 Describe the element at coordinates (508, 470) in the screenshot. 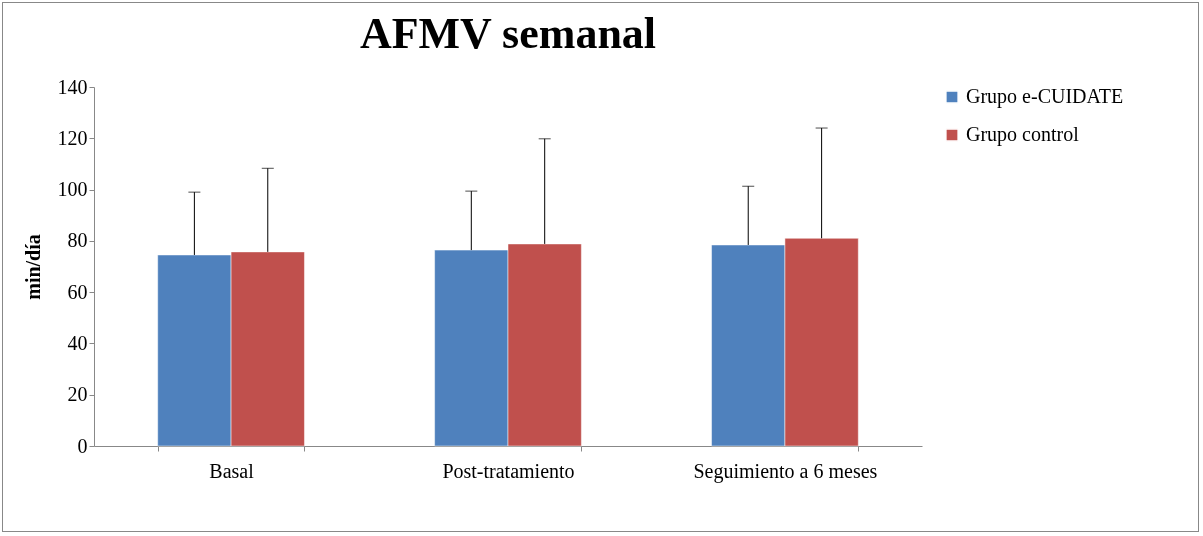

I see `x-tick-label: Post-tratamiento` at that location.